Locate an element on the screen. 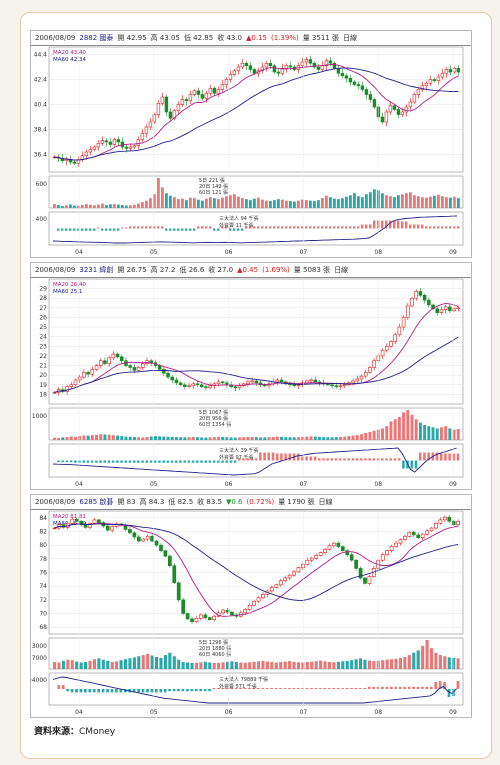 The height and width of the screenshot is (765, 500). price-tick-label: 84 is located at coordinates (43, 518).